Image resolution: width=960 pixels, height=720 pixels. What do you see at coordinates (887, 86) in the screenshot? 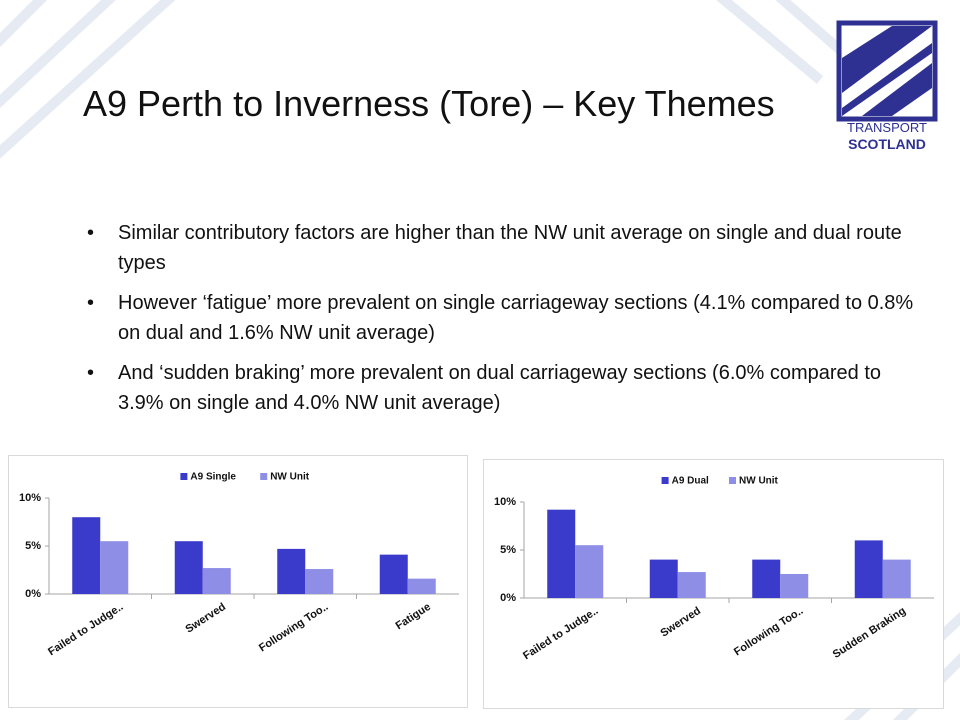
I see `logo: TRANSPORT SCOTLAND` at bounding box center [887, 86].